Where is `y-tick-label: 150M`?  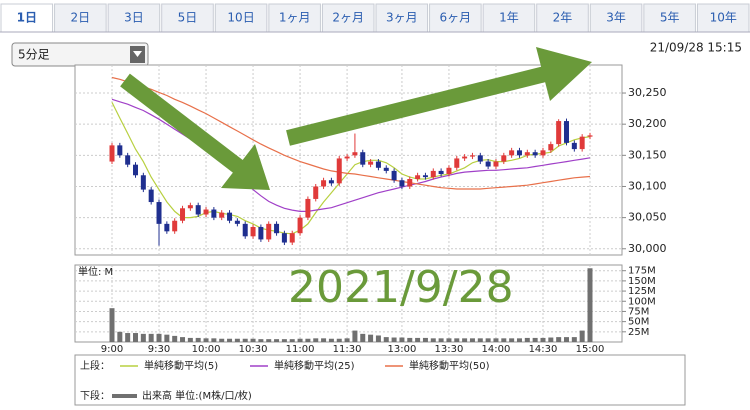
y-tick-label: 150M is located at coordinates (642, 281).